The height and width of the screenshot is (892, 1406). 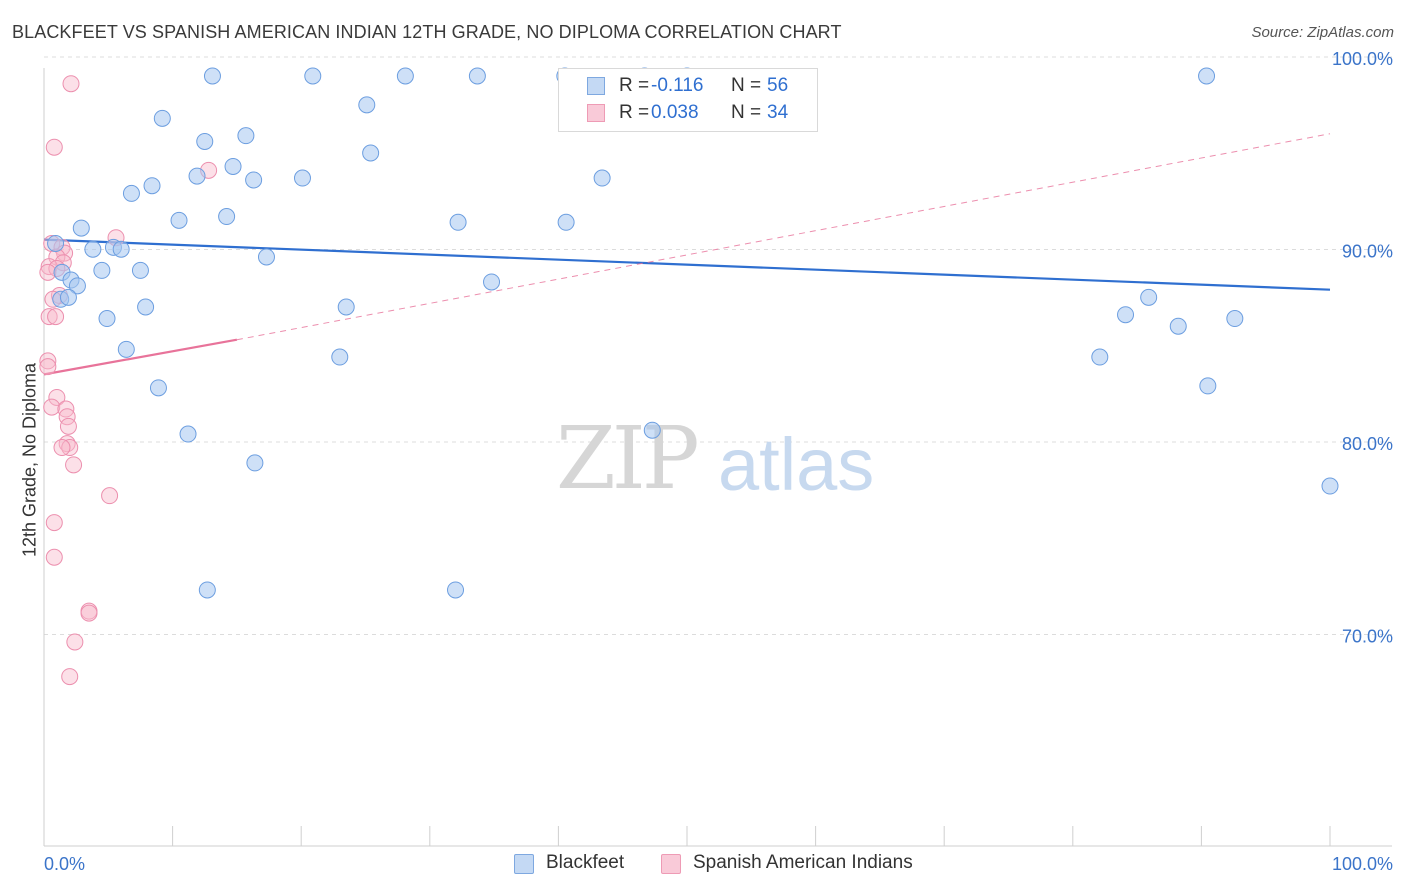 I want to click on y-tick-label: 70.0%, so click(x=1367, y=637).